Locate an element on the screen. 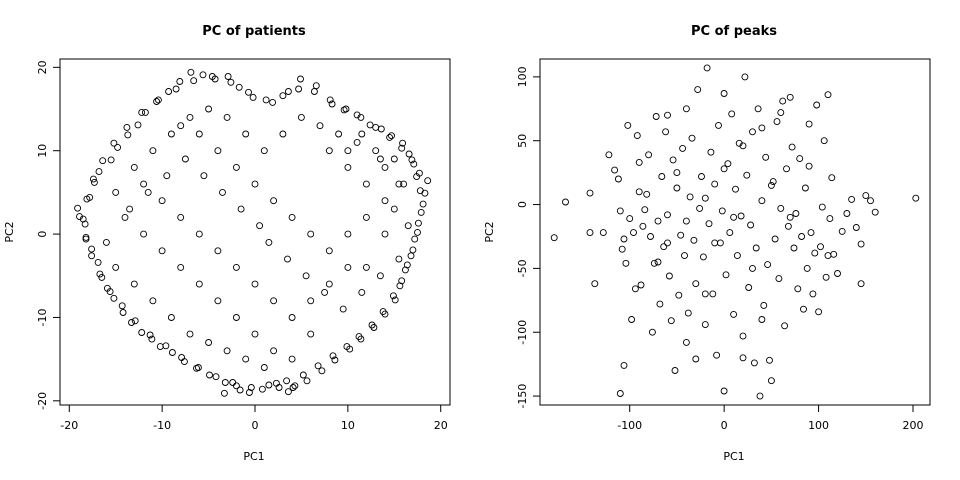 Image resolution: width=960 pixels, height=480 pixels. y-tick-label: 20 is located at coordinates (42, 67).